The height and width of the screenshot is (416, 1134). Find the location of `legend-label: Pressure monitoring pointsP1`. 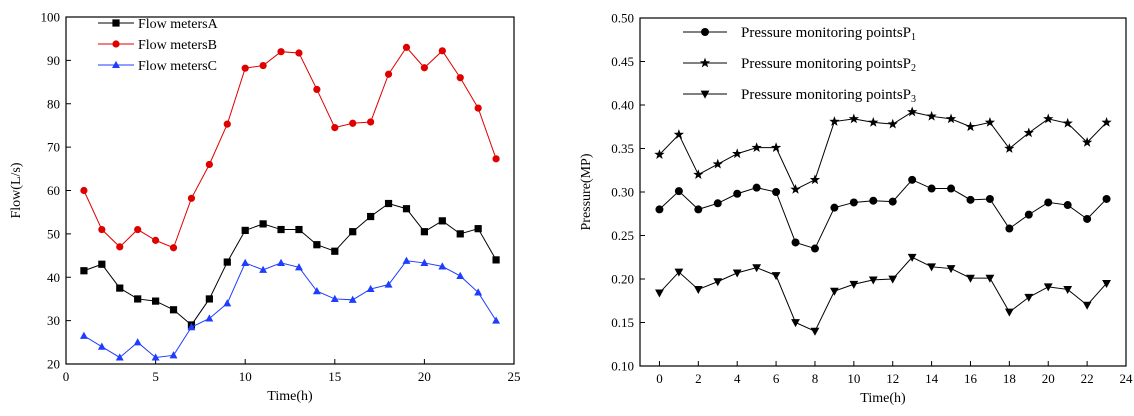

legend-label: Pressure monitoring pointsP1 is located at coordinates (828, 34).